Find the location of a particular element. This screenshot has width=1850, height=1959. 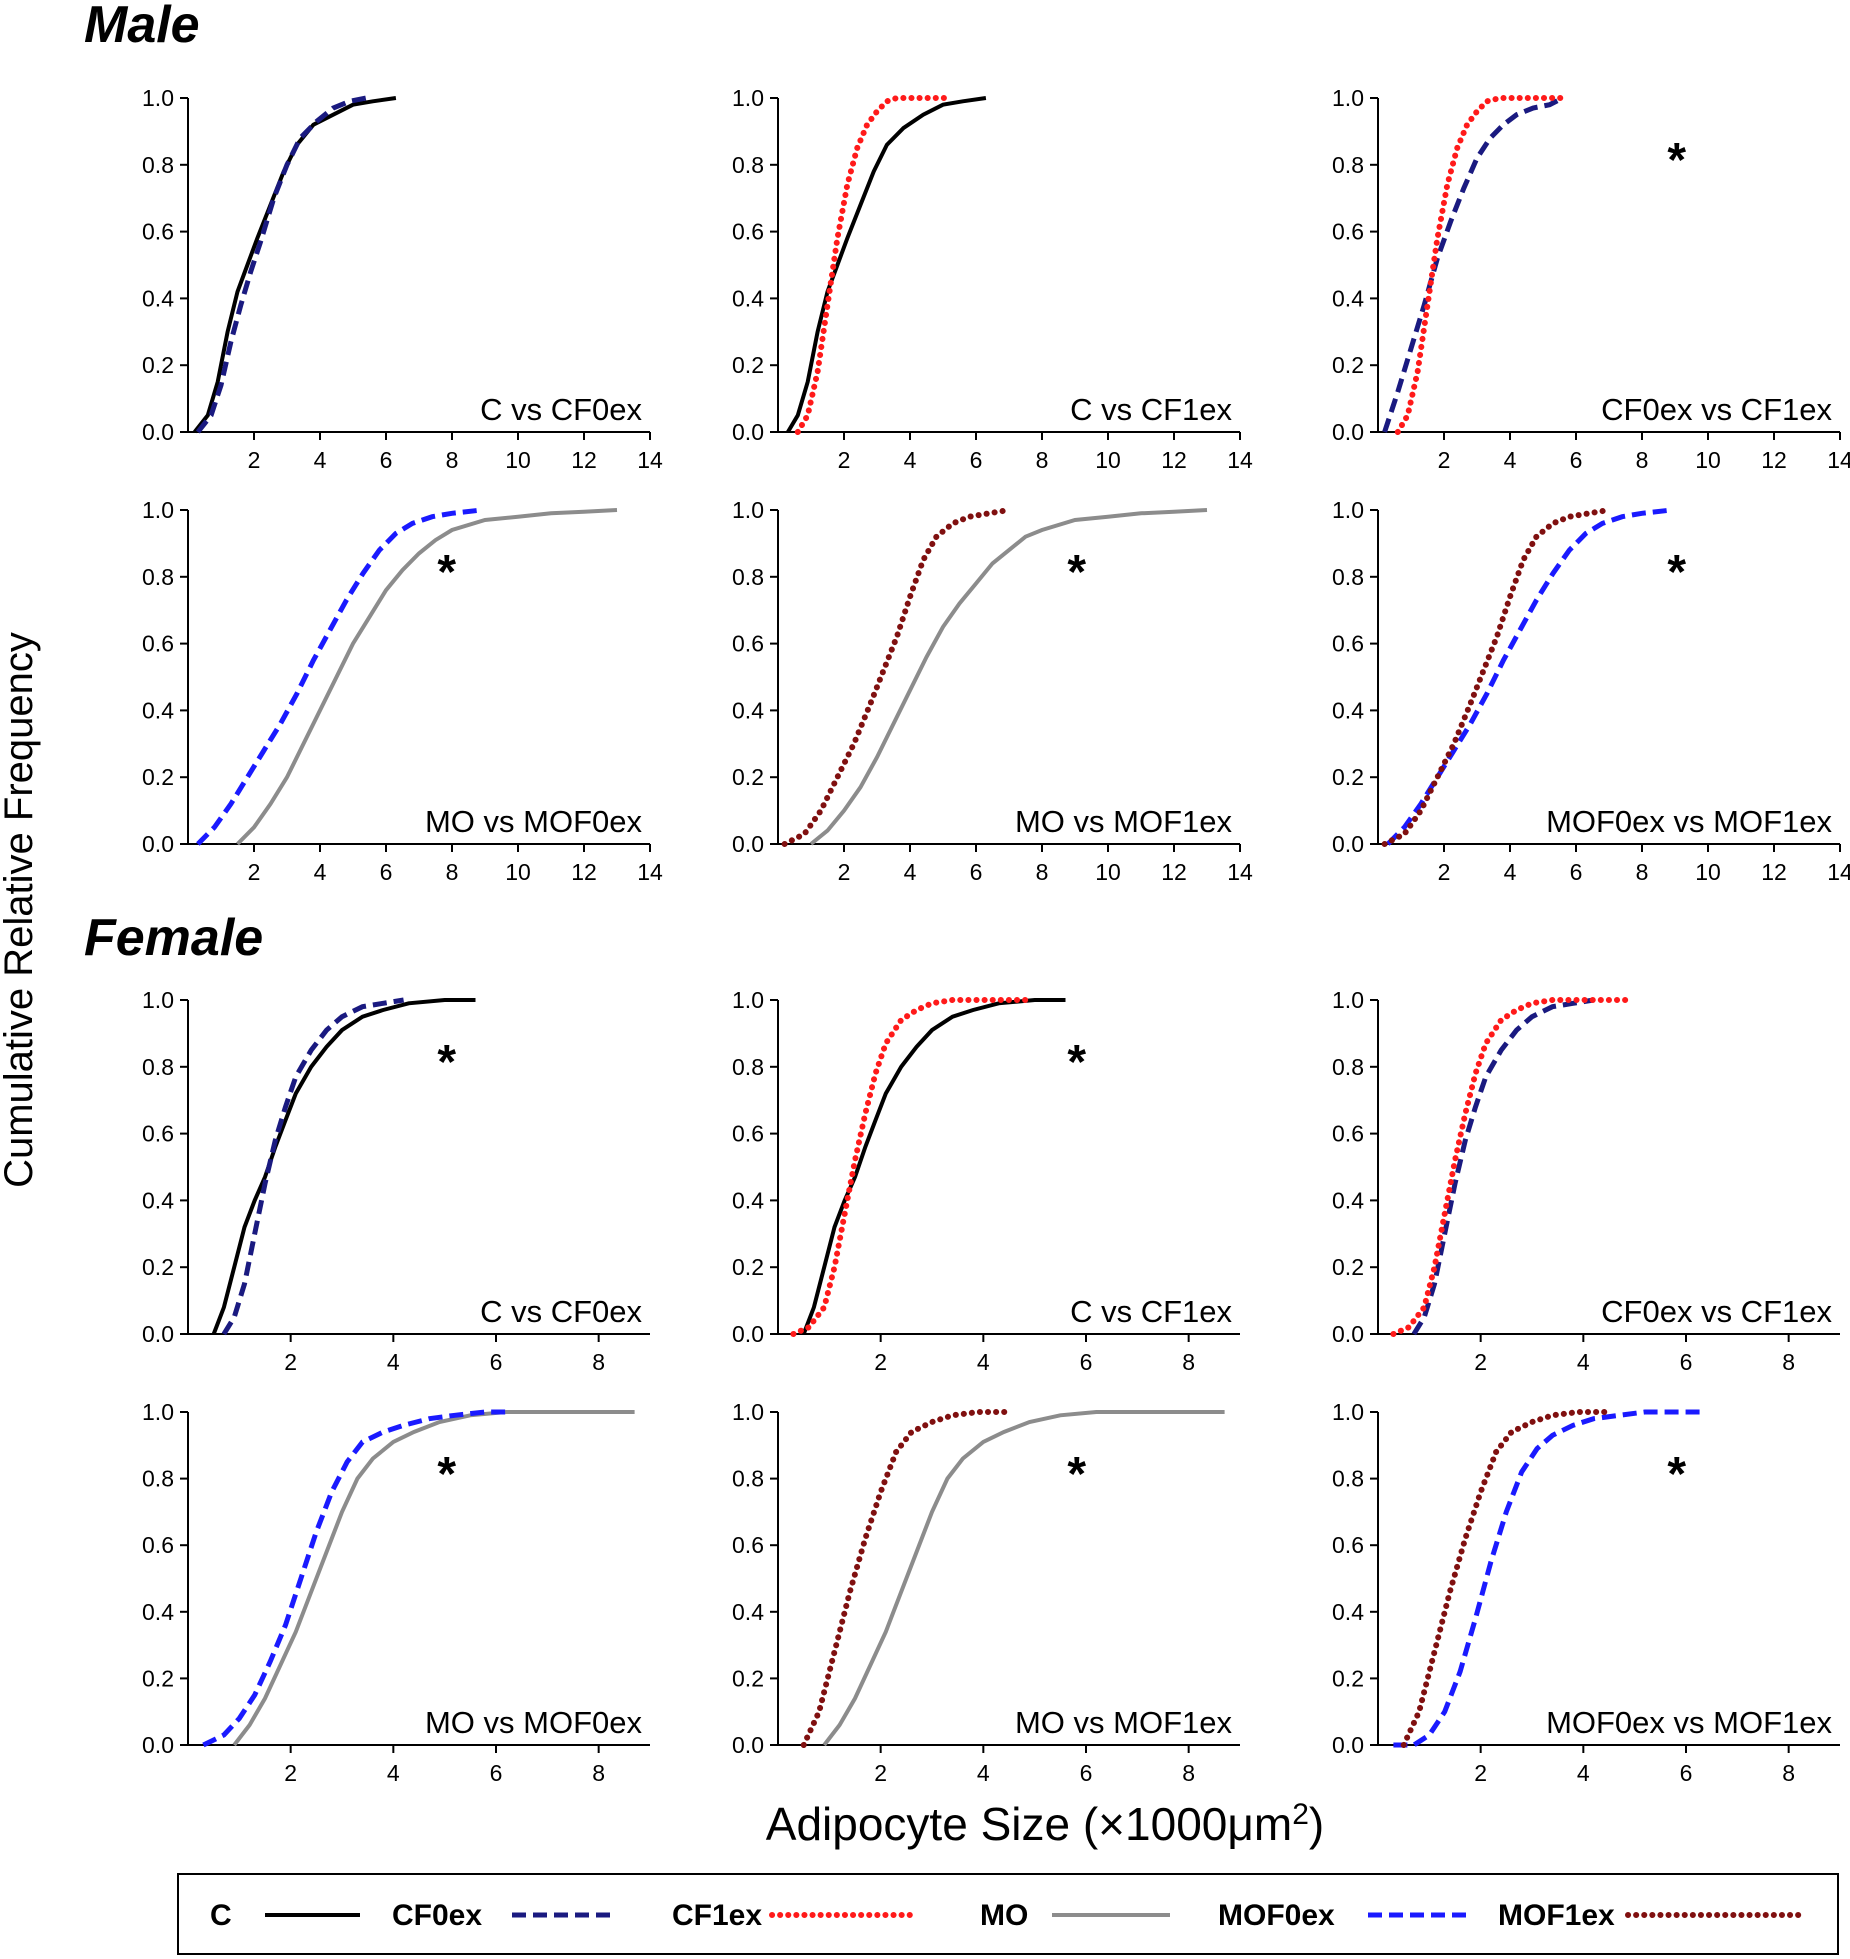

panel-female-c-vs-cf1ex: 0.0 0.2 0.4 0.6 0.8 1.0 2 4 6 8 C vs CF1ex * is located at coordinates (986, 1181).